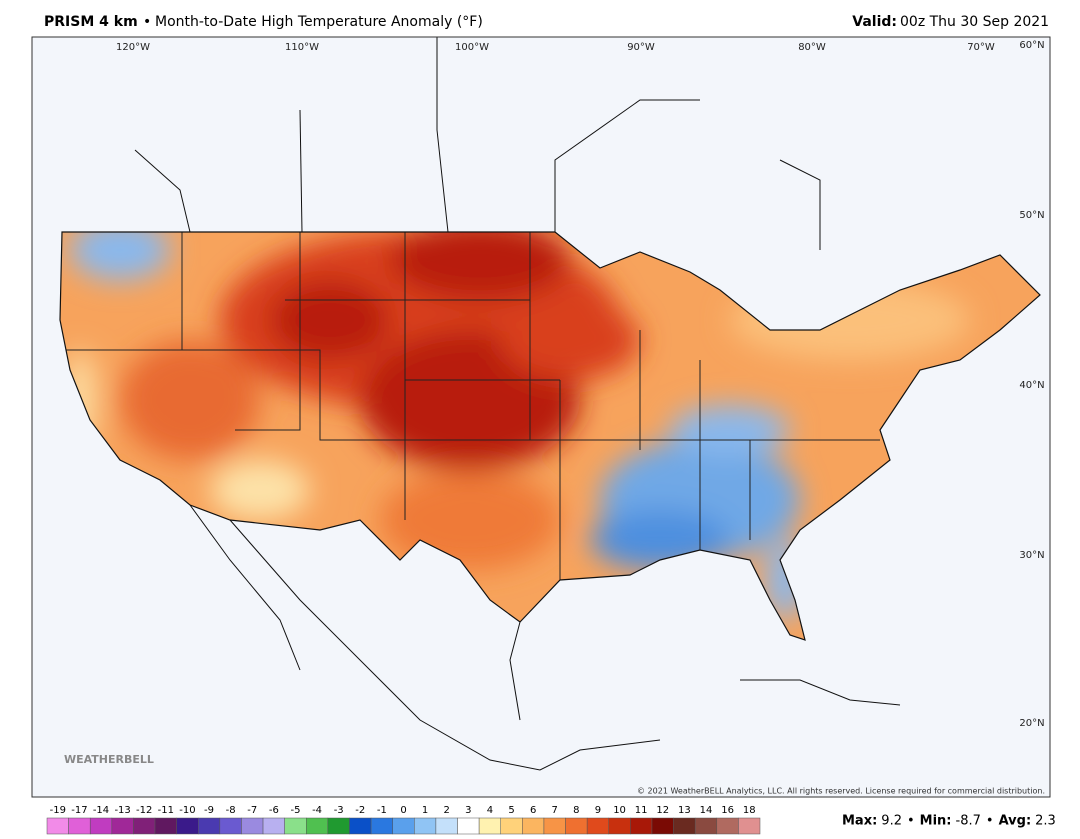 Image resolution: width=1080 pixels, height=839 pixels. I want to click on colorbar-label: -6, so click(274, 810).